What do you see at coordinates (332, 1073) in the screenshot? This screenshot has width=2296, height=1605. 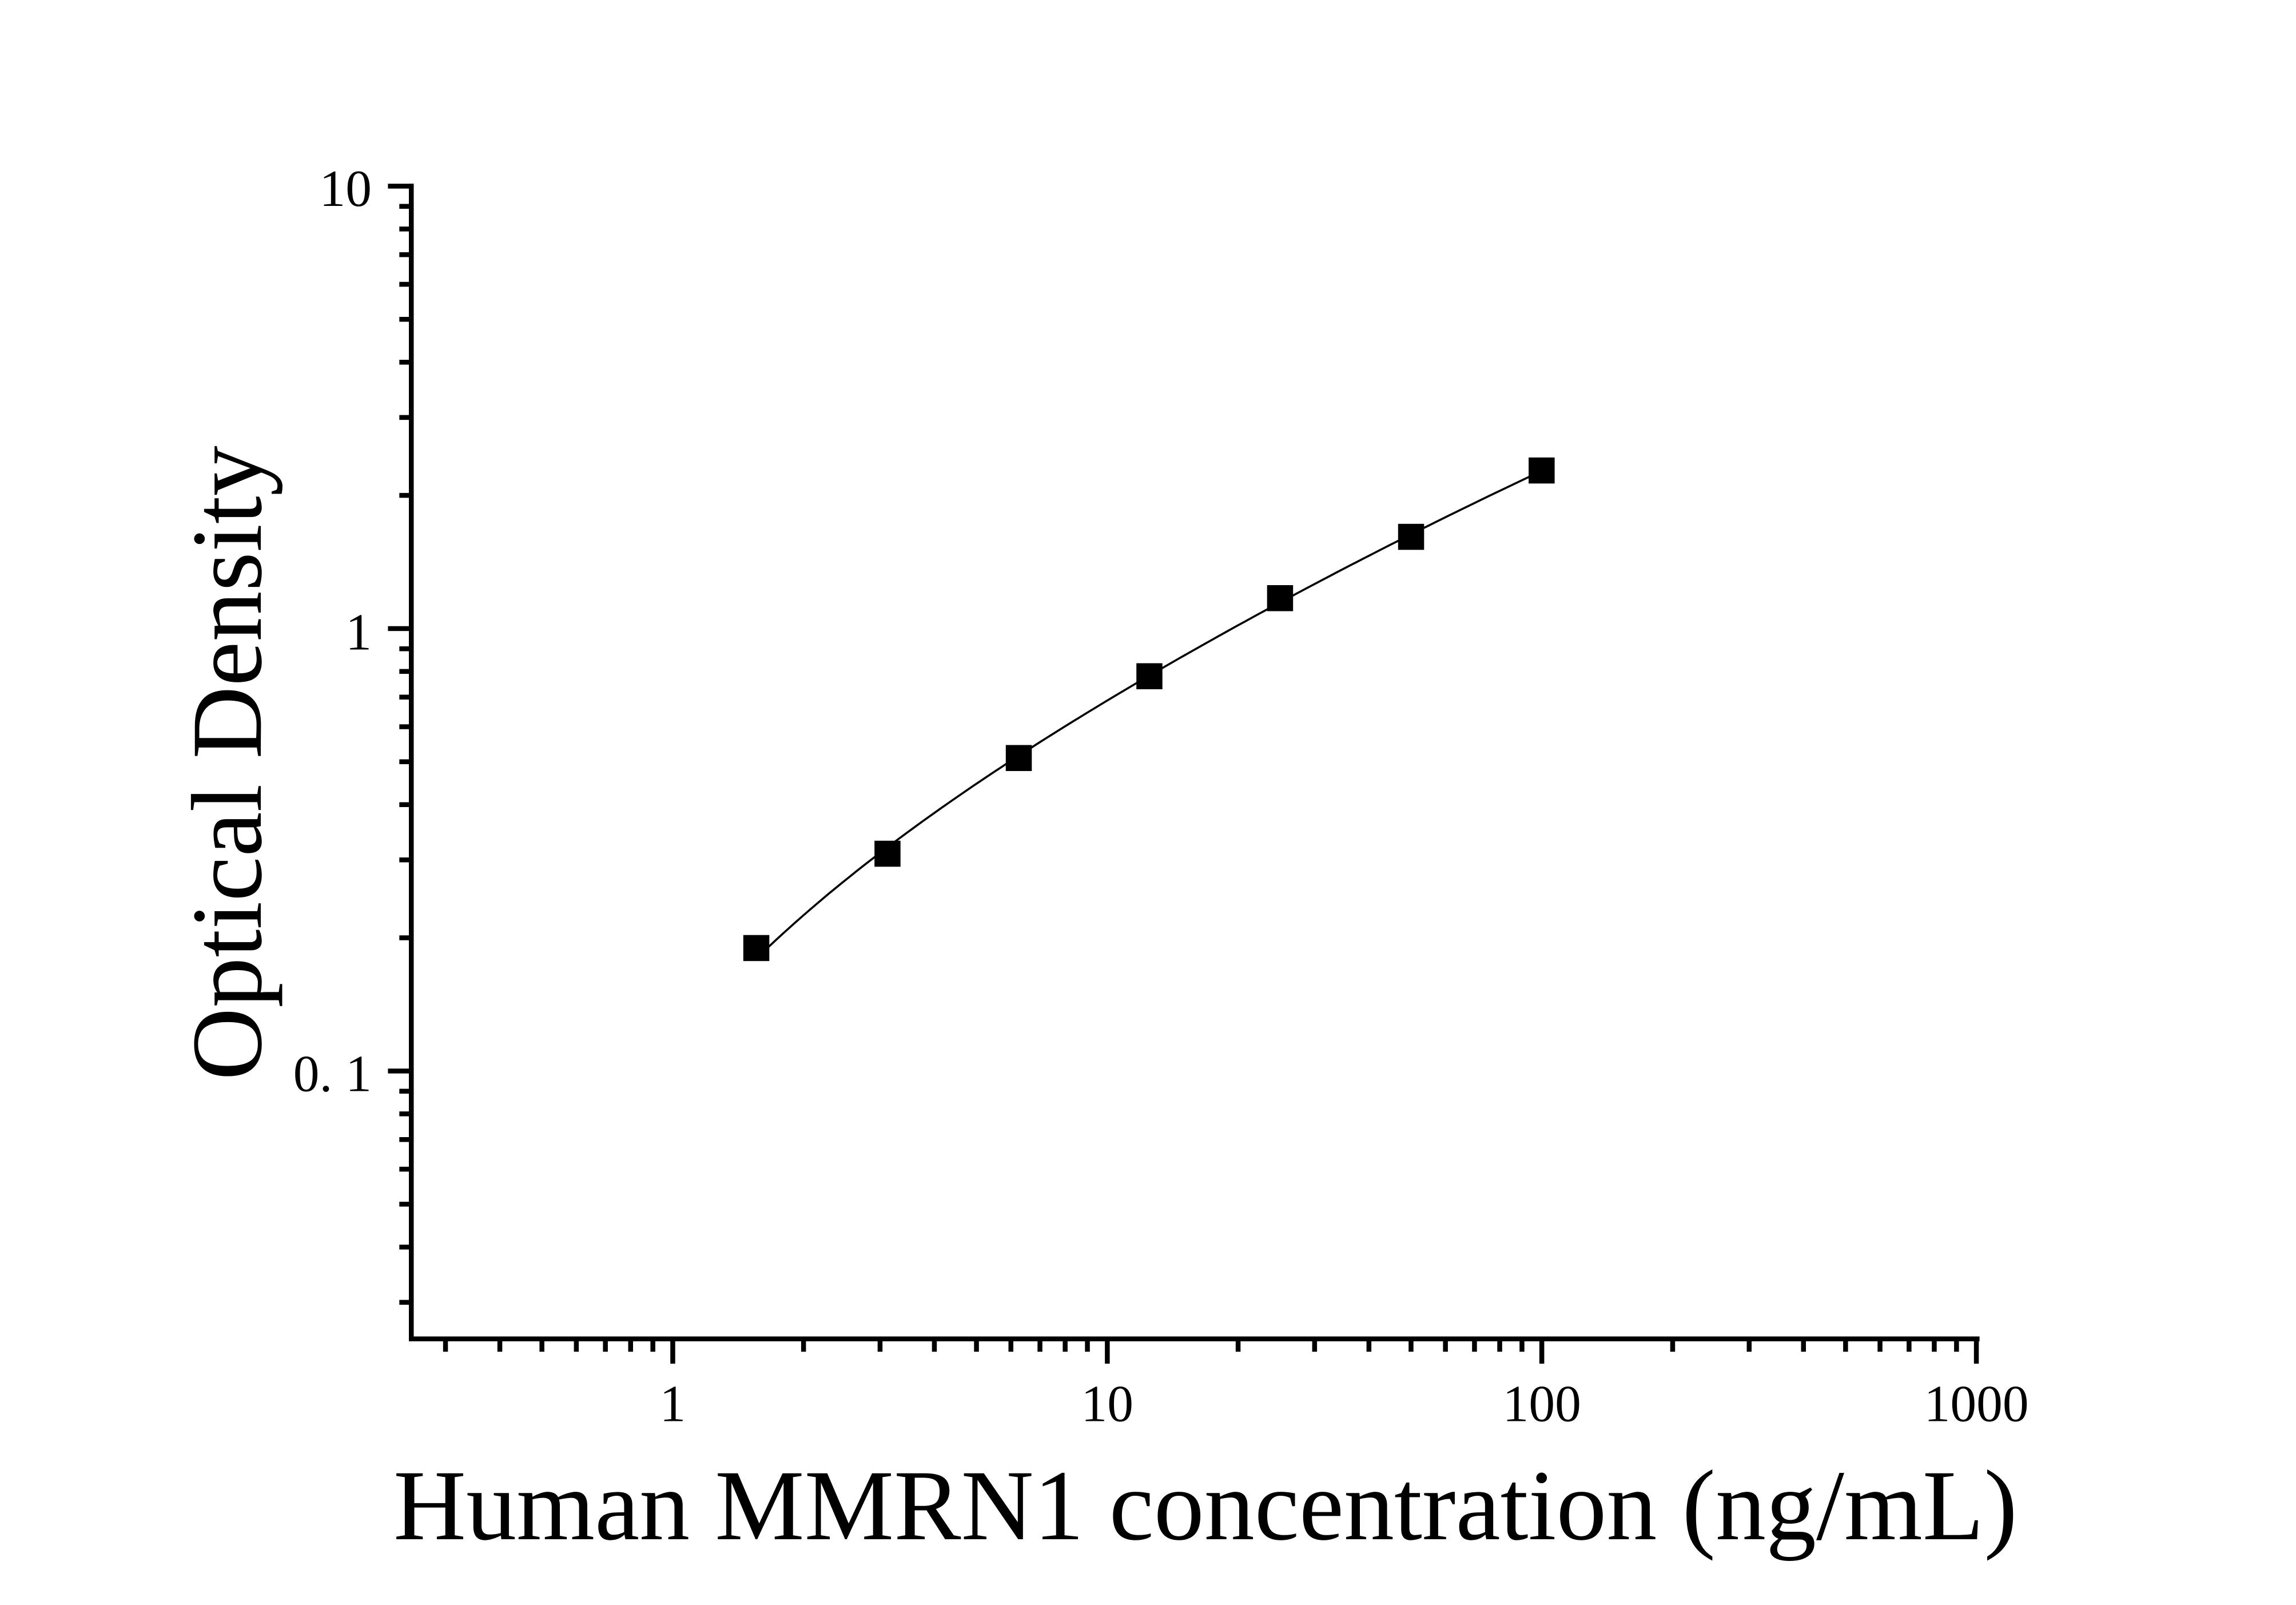 I see `svg-text: 0. 1` at bounding box center [332, 1073].